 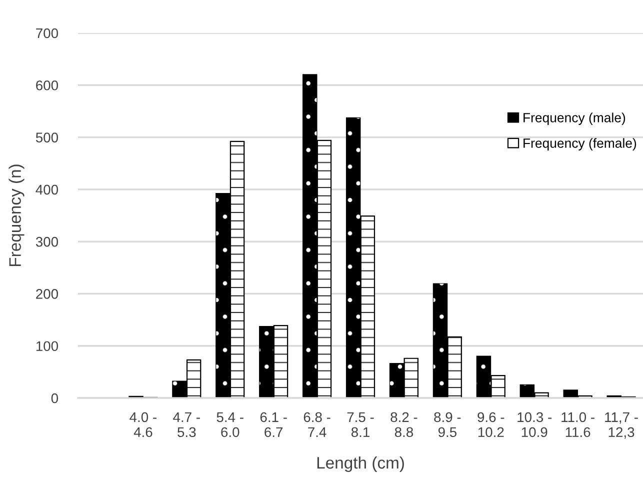 I want to click on y-tick-label: 100, so click(x=47, y=346).